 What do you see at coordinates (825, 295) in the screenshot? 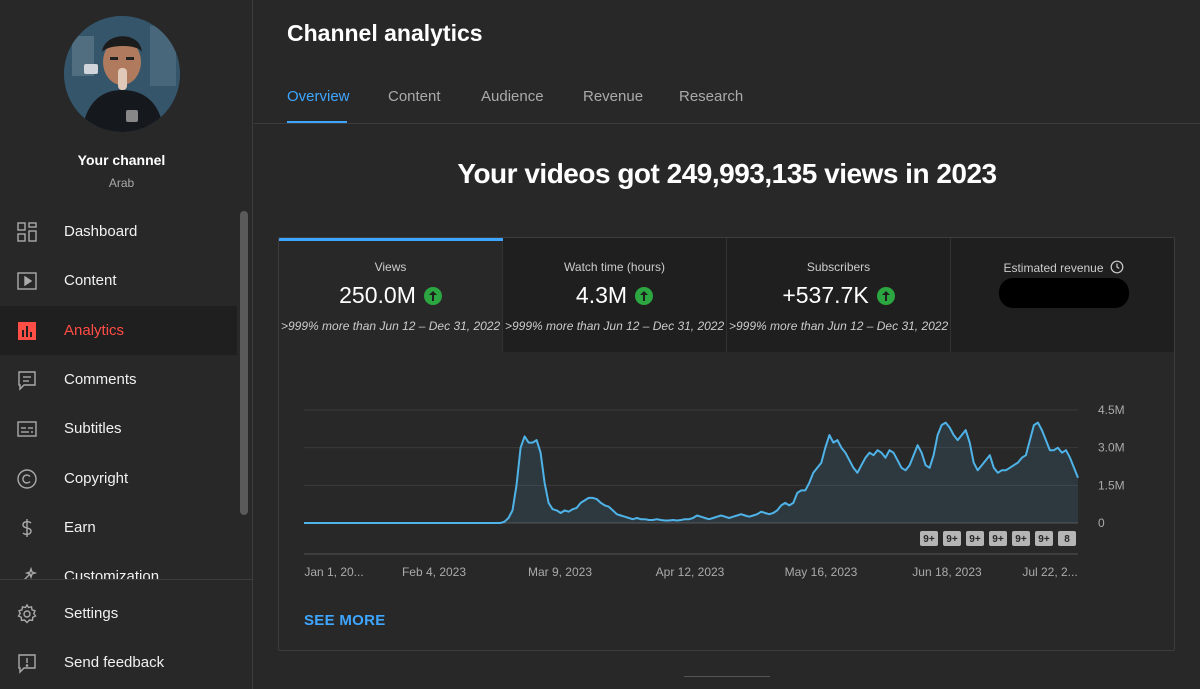
I see `metric-value: +537.7K` at bounding box center [825, 295].